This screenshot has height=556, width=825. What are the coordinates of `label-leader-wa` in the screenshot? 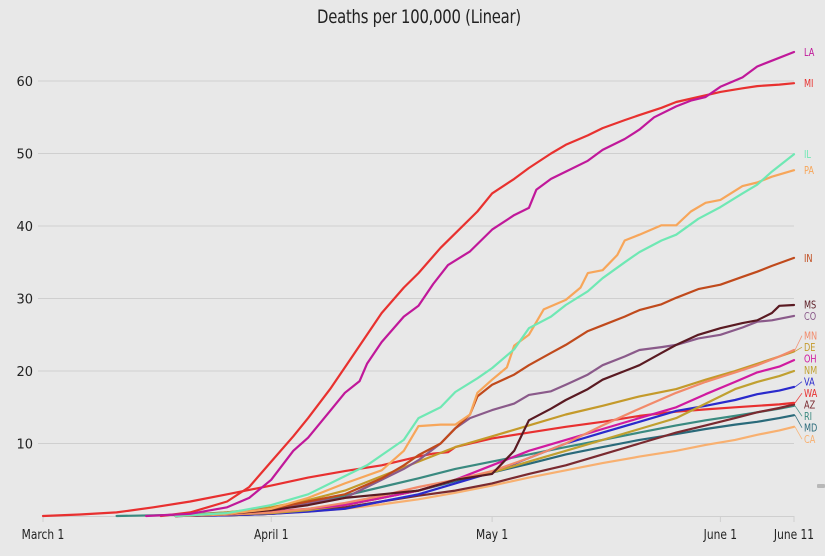 It's located at (798, 398).